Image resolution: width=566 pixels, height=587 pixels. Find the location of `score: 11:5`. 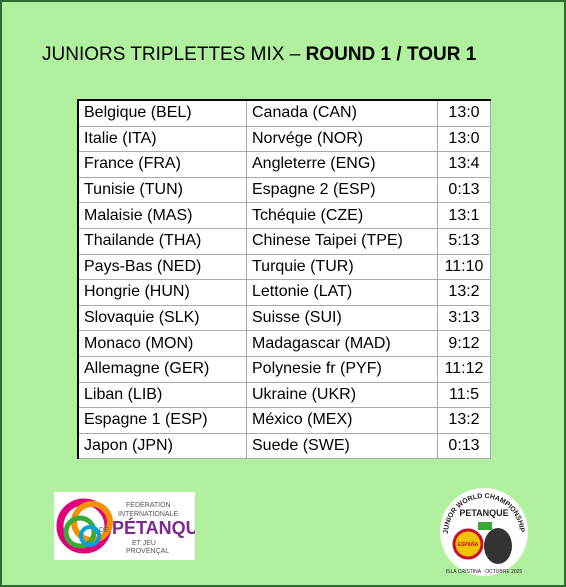

score: 11:5 is located at coordinates (464, 395).